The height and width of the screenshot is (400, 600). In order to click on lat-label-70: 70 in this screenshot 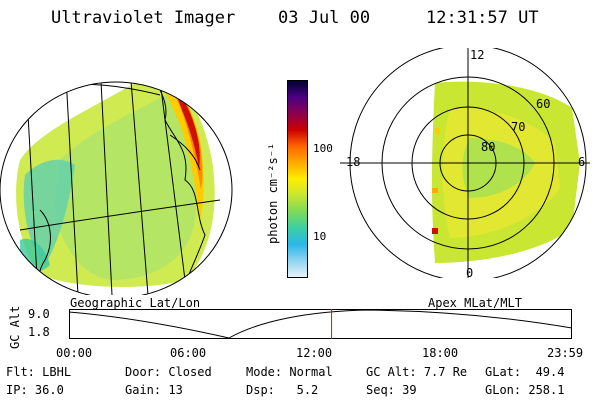, I will do `click(518, 127)`.